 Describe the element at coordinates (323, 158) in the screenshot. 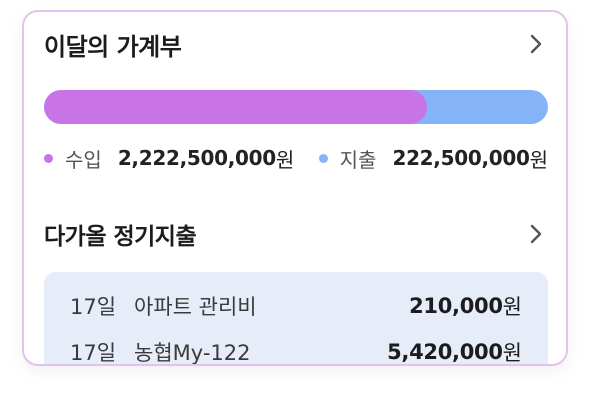

I see `expense-dot-icon` at that location.